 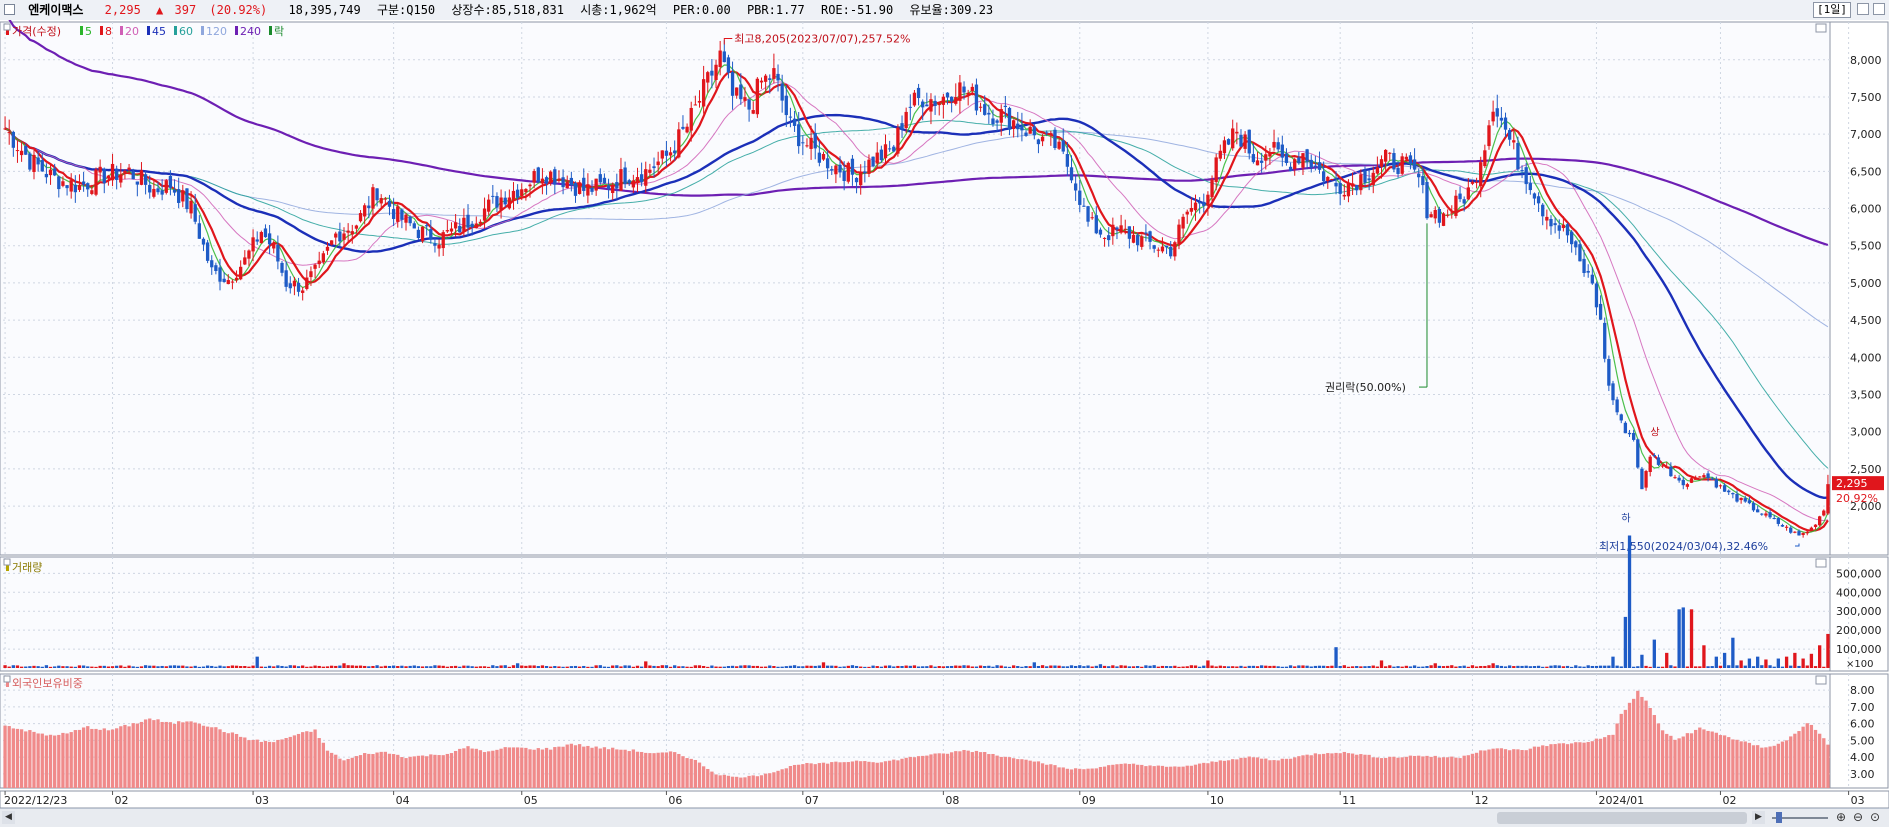 What do you see at coordinates (1858, 817) in the screenshot?
I see `zoom-out-icon: ⊖` at bounding box center [1858, 817].